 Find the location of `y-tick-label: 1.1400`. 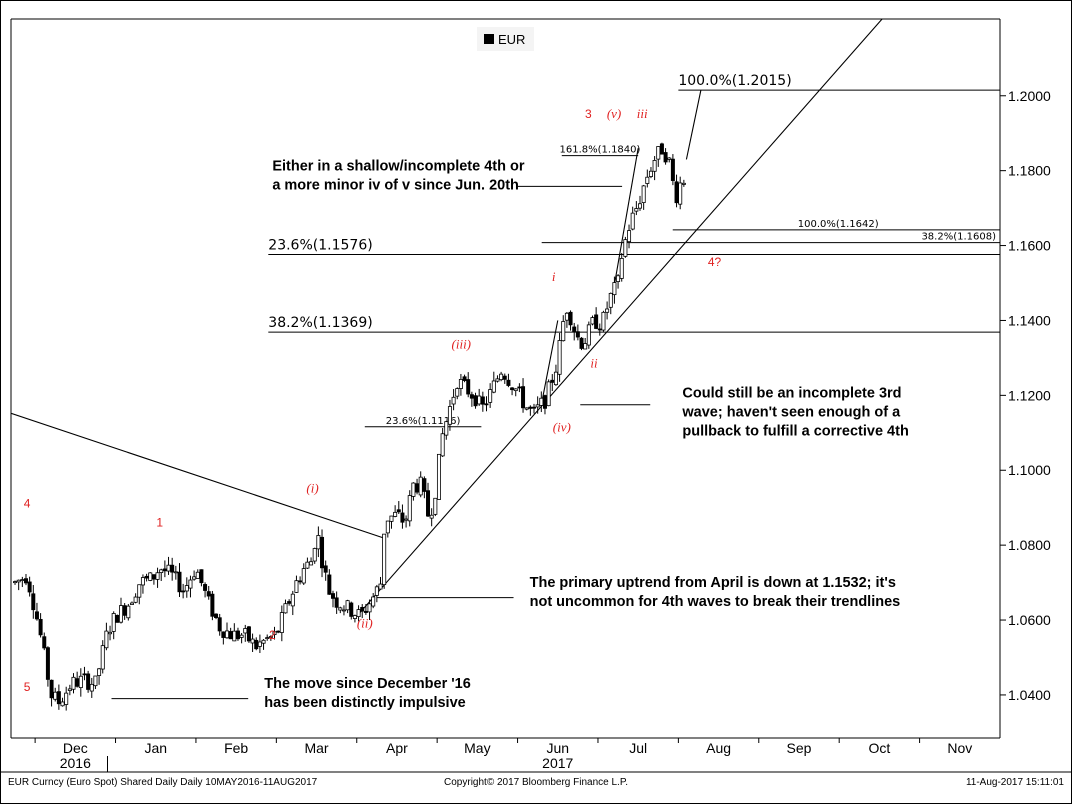

y-tick-label: 1.1400 is located at coordinates (1029, 320).